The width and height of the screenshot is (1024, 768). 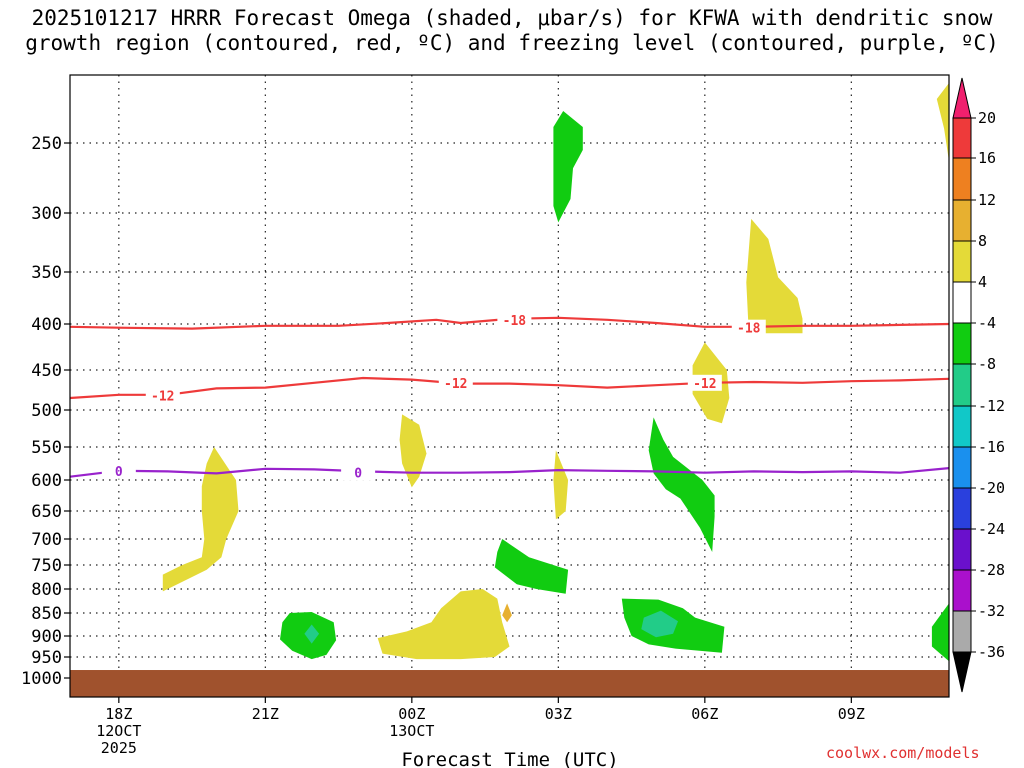 What do you see at coordinates (851, 714) in the screenshot?
I see `x-tick-label: 09Z` at bounding box center [851, 714].